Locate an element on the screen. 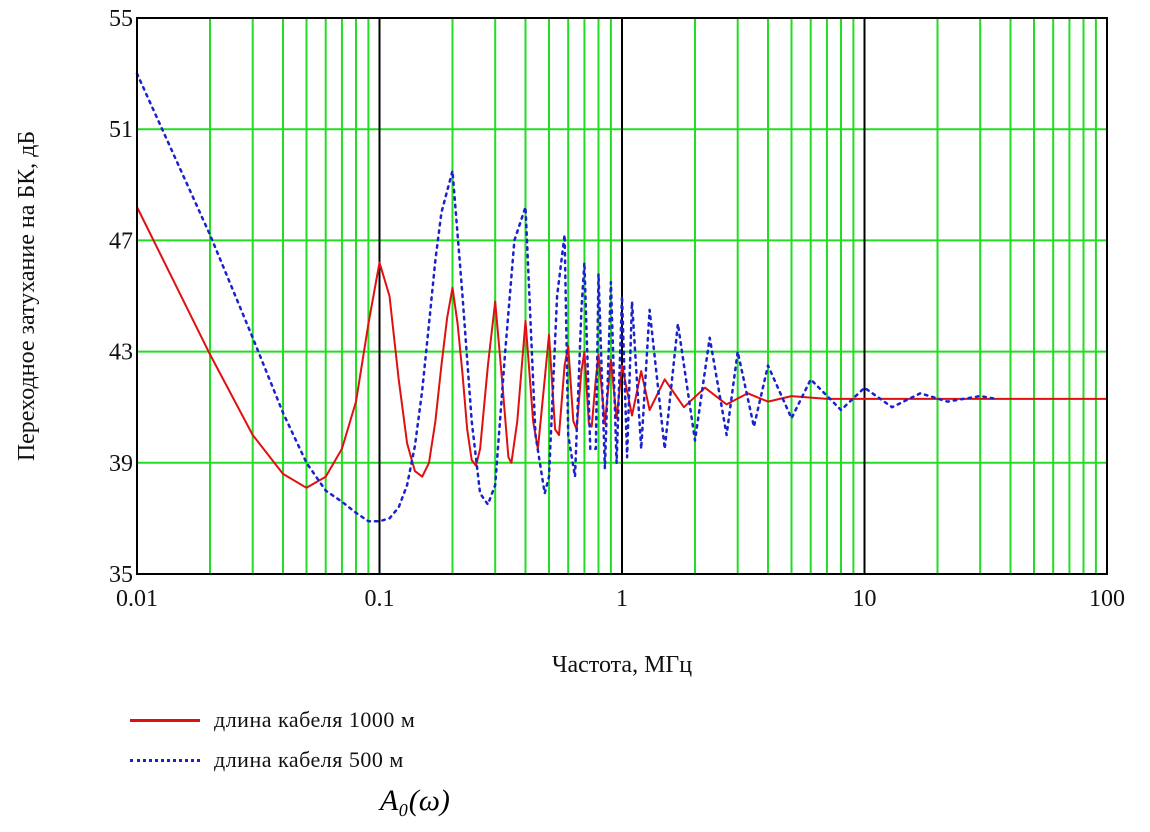 The height and width of the screenshot is (832, 1150). legend-label: длина кабеля 1000 м is located at coordinates (315, 719).